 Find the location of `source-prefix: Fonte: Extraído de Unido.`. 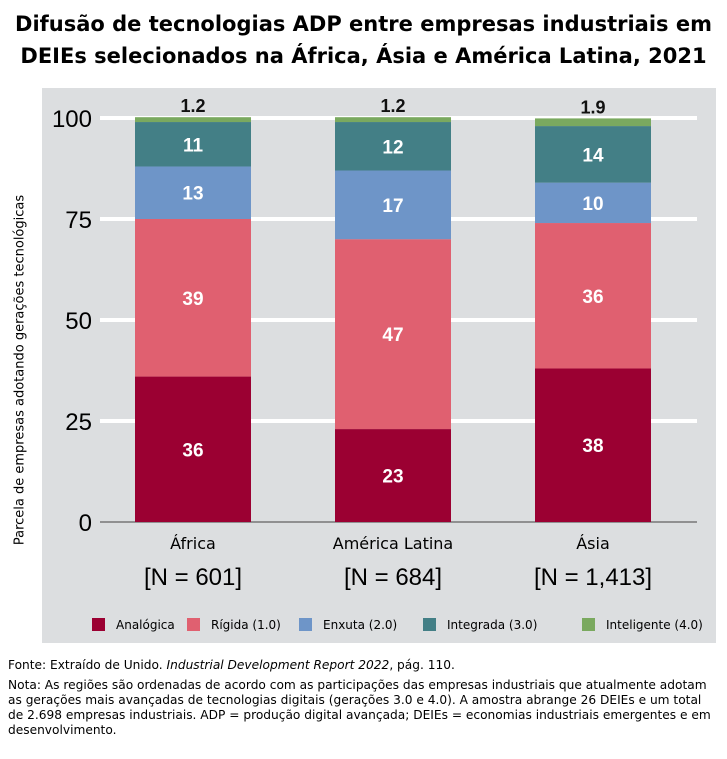

source-prefix: Fonte: Extraído de Unido. is located at coordinates (87, 665).